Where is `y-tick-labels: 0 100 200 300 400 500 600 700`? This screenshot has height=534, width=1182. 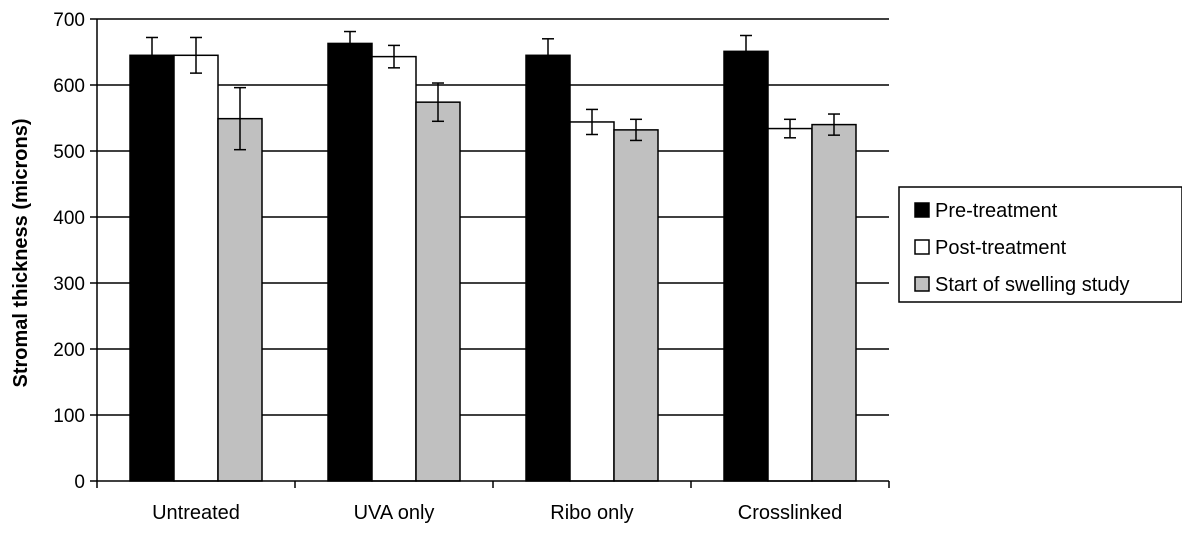 y-tick-labels: 0 100 200 300 400 500 600 700 is located at coordinates (69, 251).